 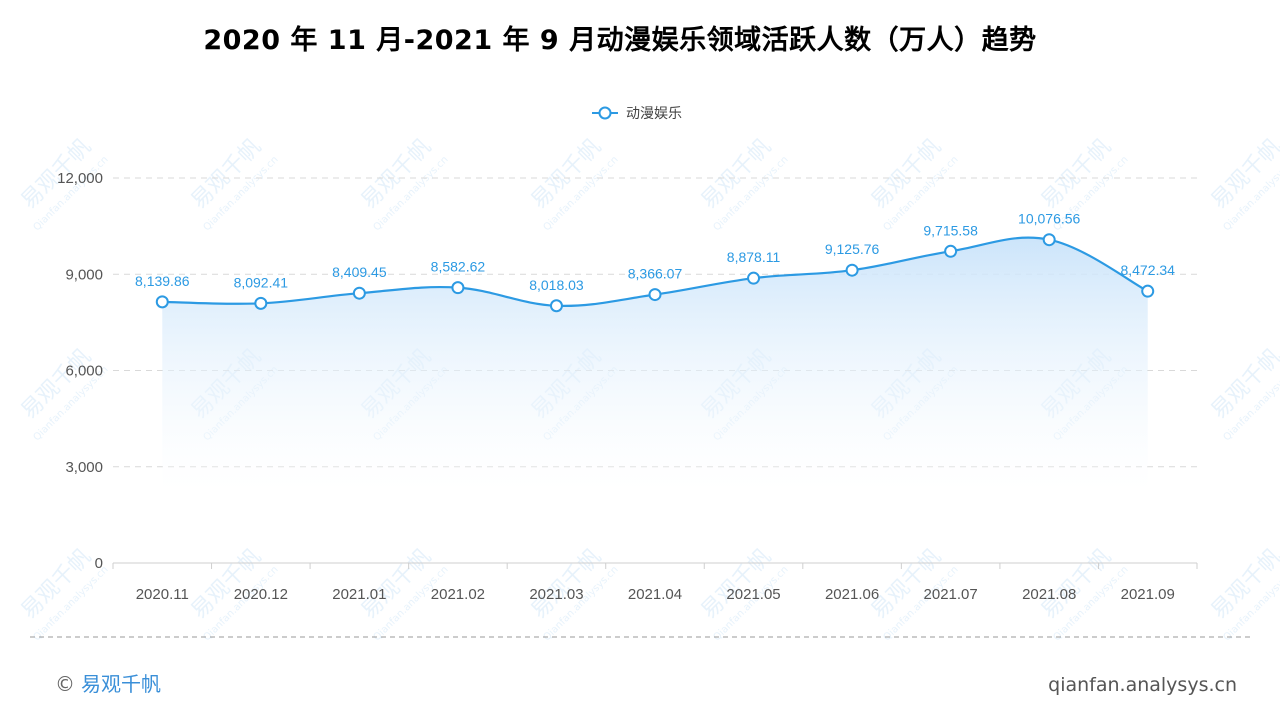 I want to click on y-axis: 0 3,000 6,000 9,000 12,000, so click(x=80, y=371).